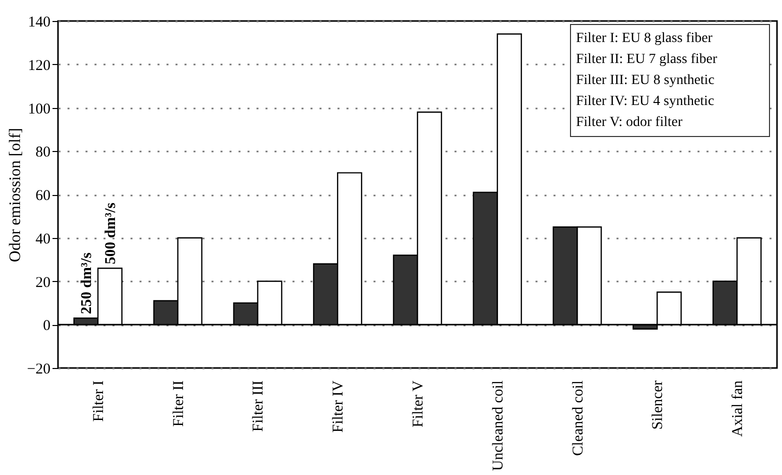 This screenshot has width=782, height=475. Describe the element at coordinates (43, 282) in the screenshot. I see `y-tick-label: 20` at that location.